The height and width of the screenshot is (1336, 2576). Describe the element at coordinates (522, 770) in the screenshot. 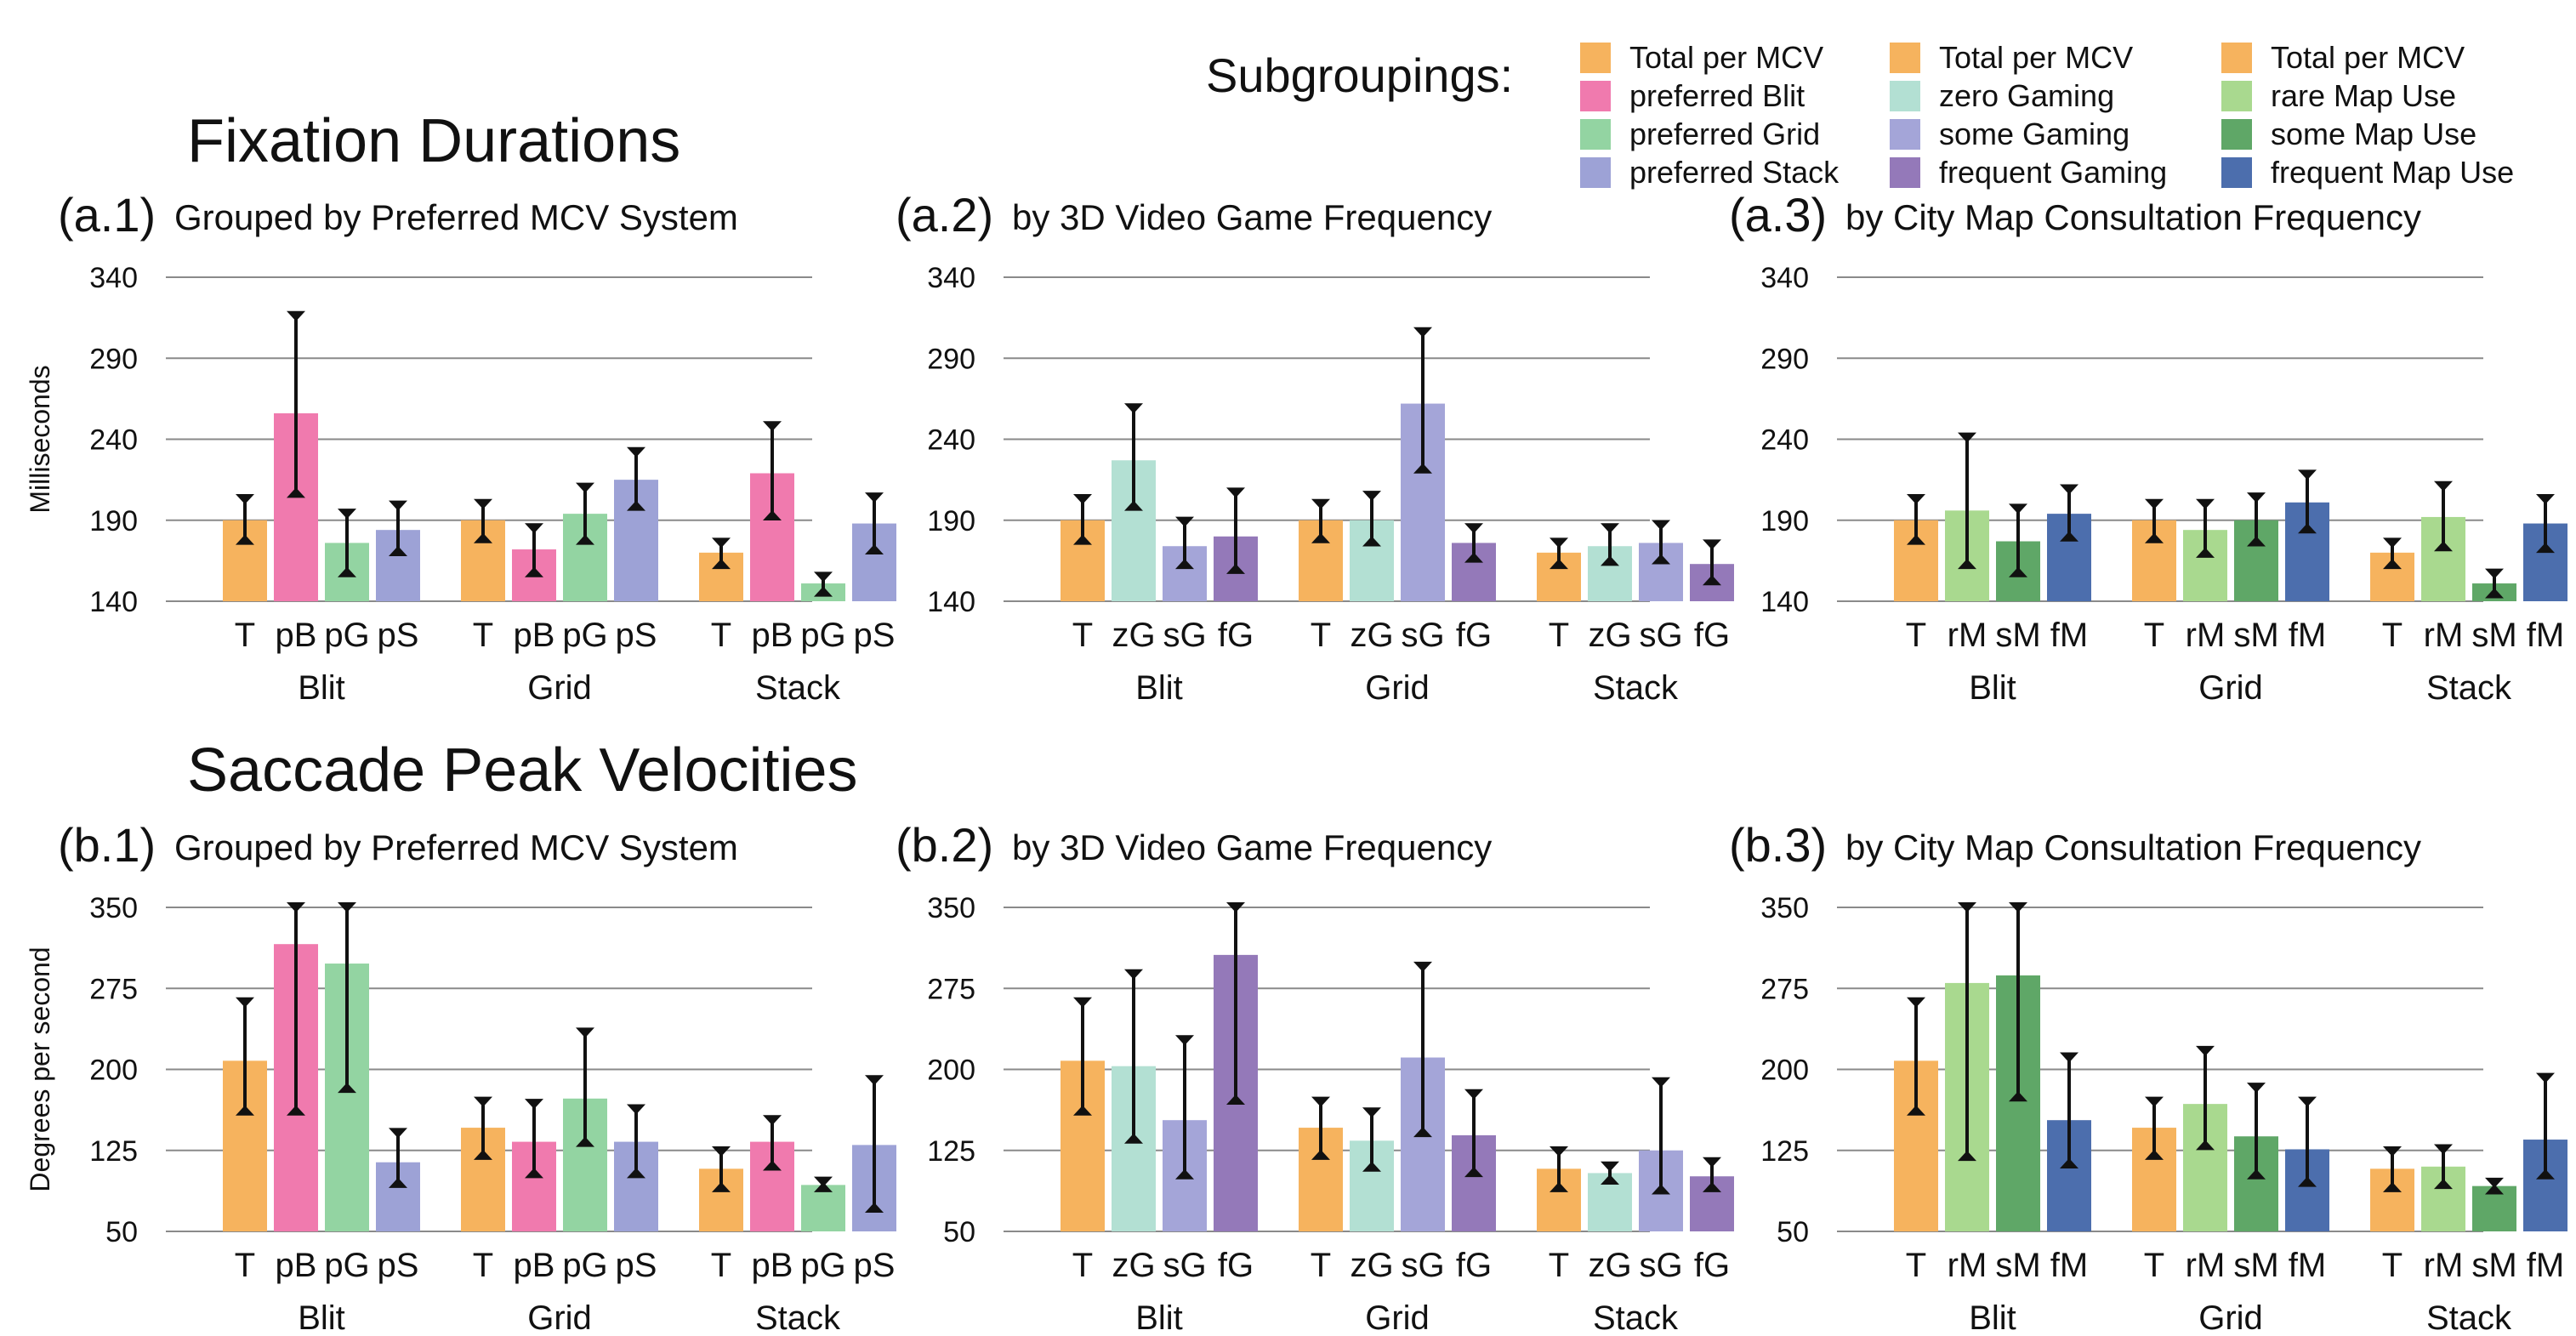

I see `section-title-saccade: Saccade Peak Velocities` at that location.